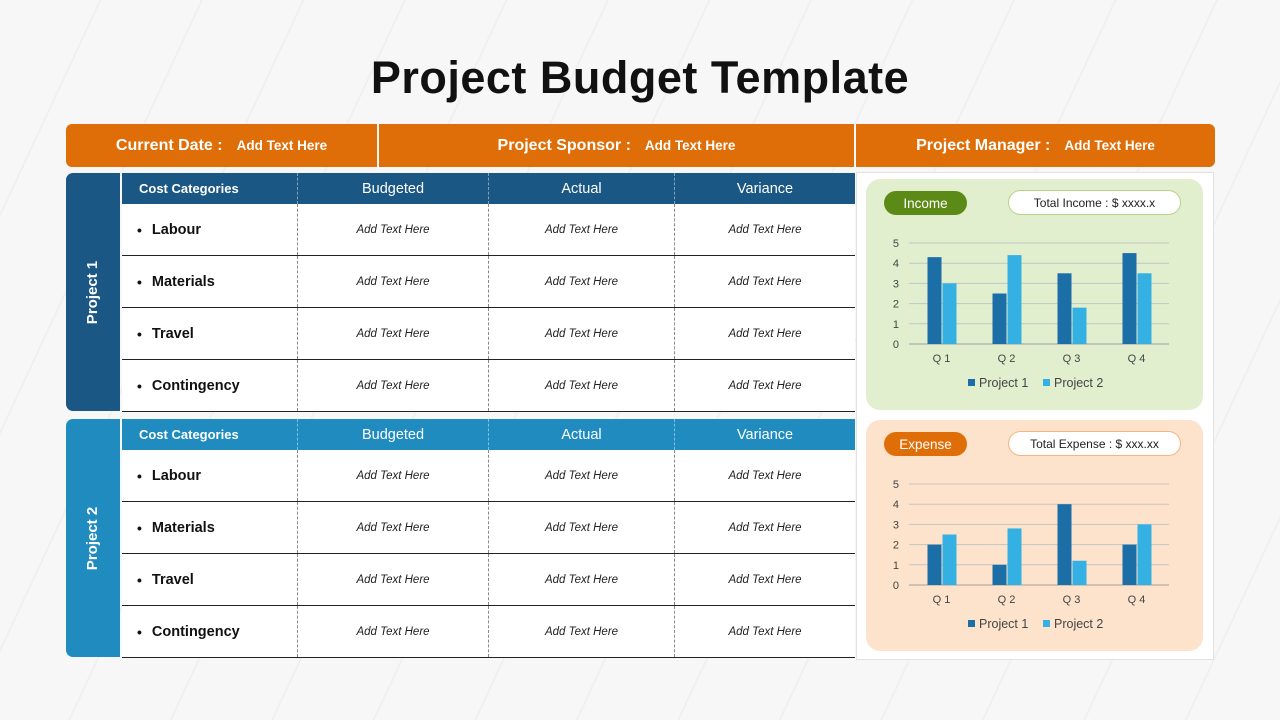 This screenshot has width=1280, height=720. Describe the element at coordinates (564, 145) in the screenshot. I see `project-sponsor-label: Project Sponsor :` at that location.